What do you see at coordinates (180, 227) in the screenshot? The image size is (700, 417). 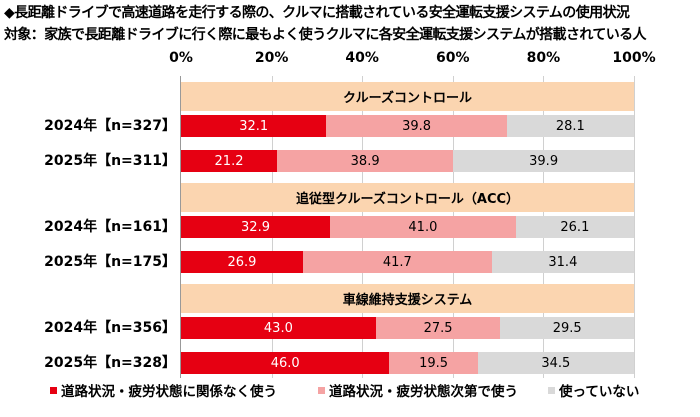 I see `axis-line` at bounding box center [180, 227].